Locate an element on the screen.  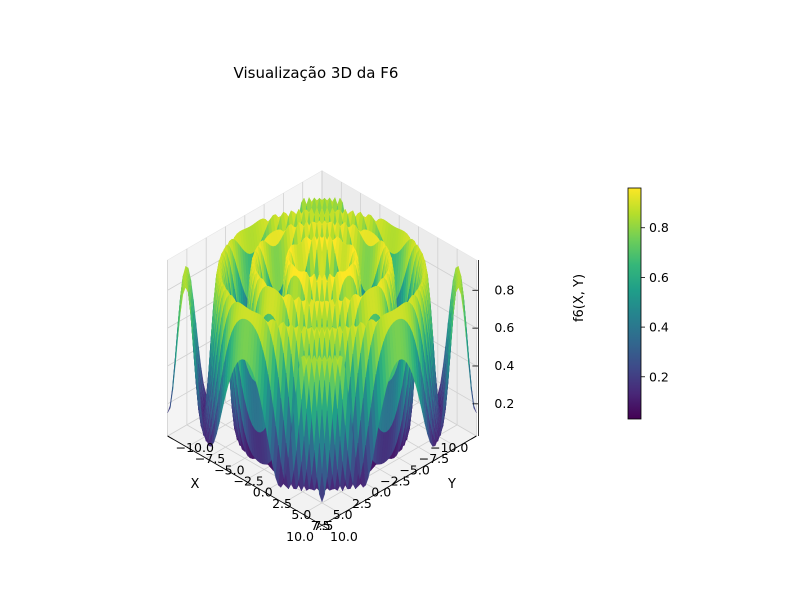
x-tick-label: −10.0 is located at coordinates (449, 447).